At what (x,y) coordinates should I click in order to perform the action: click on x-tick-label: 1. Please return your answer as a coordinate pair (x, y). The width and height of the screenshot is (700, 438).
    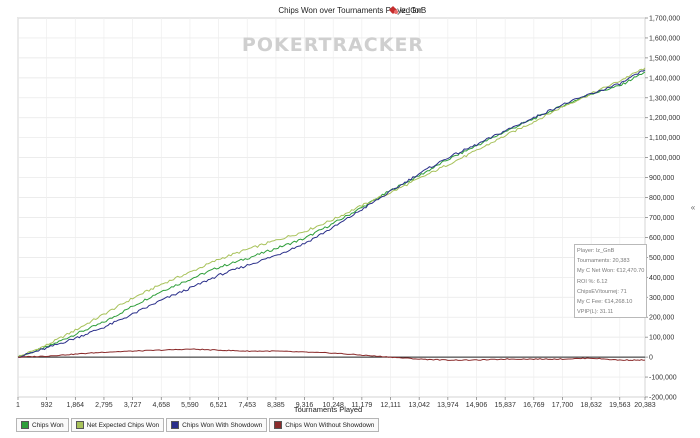
    Looking at the image, I should click on (18, 405).